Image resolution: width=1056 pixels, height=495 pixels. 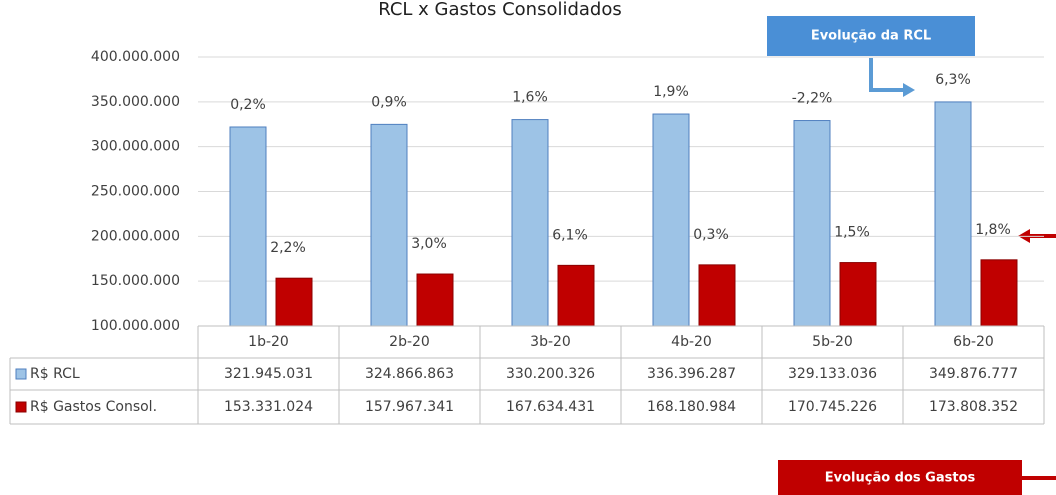 I want to click on x-tick-label: 3b-20, so click(x=550, y=342).